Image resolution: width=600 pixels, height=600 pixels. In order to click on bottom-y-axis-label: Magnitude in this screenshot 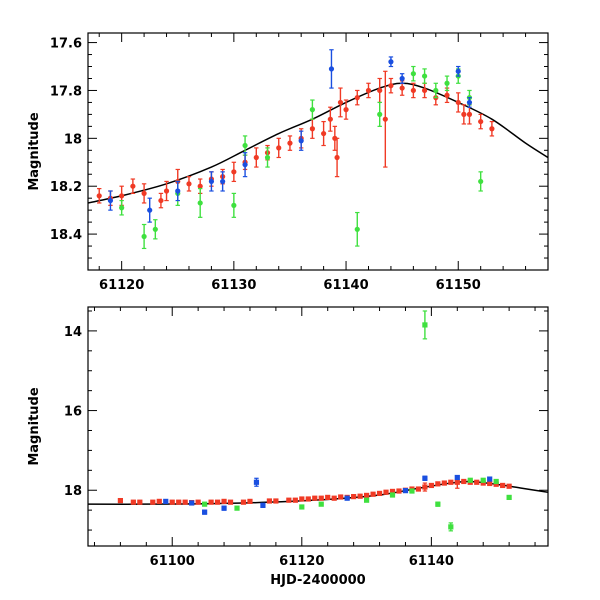, I will do `click(34, 426)`.